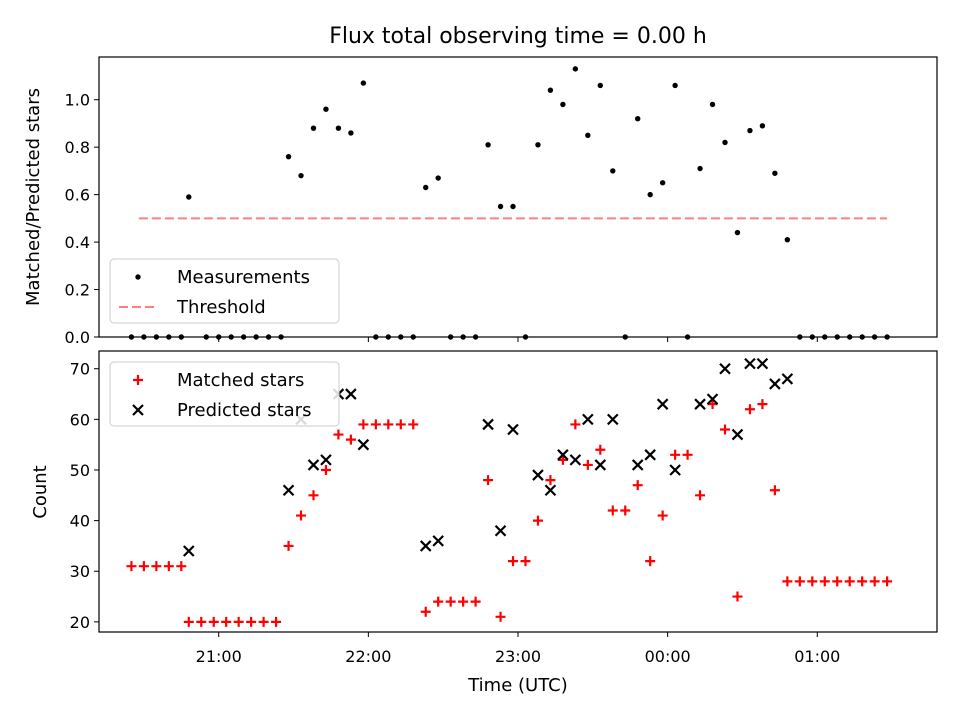  What do you see at coordinates (80, 419) in the screenshot?
I see `y-tick-label: 60` at bounding box center [80, 419].